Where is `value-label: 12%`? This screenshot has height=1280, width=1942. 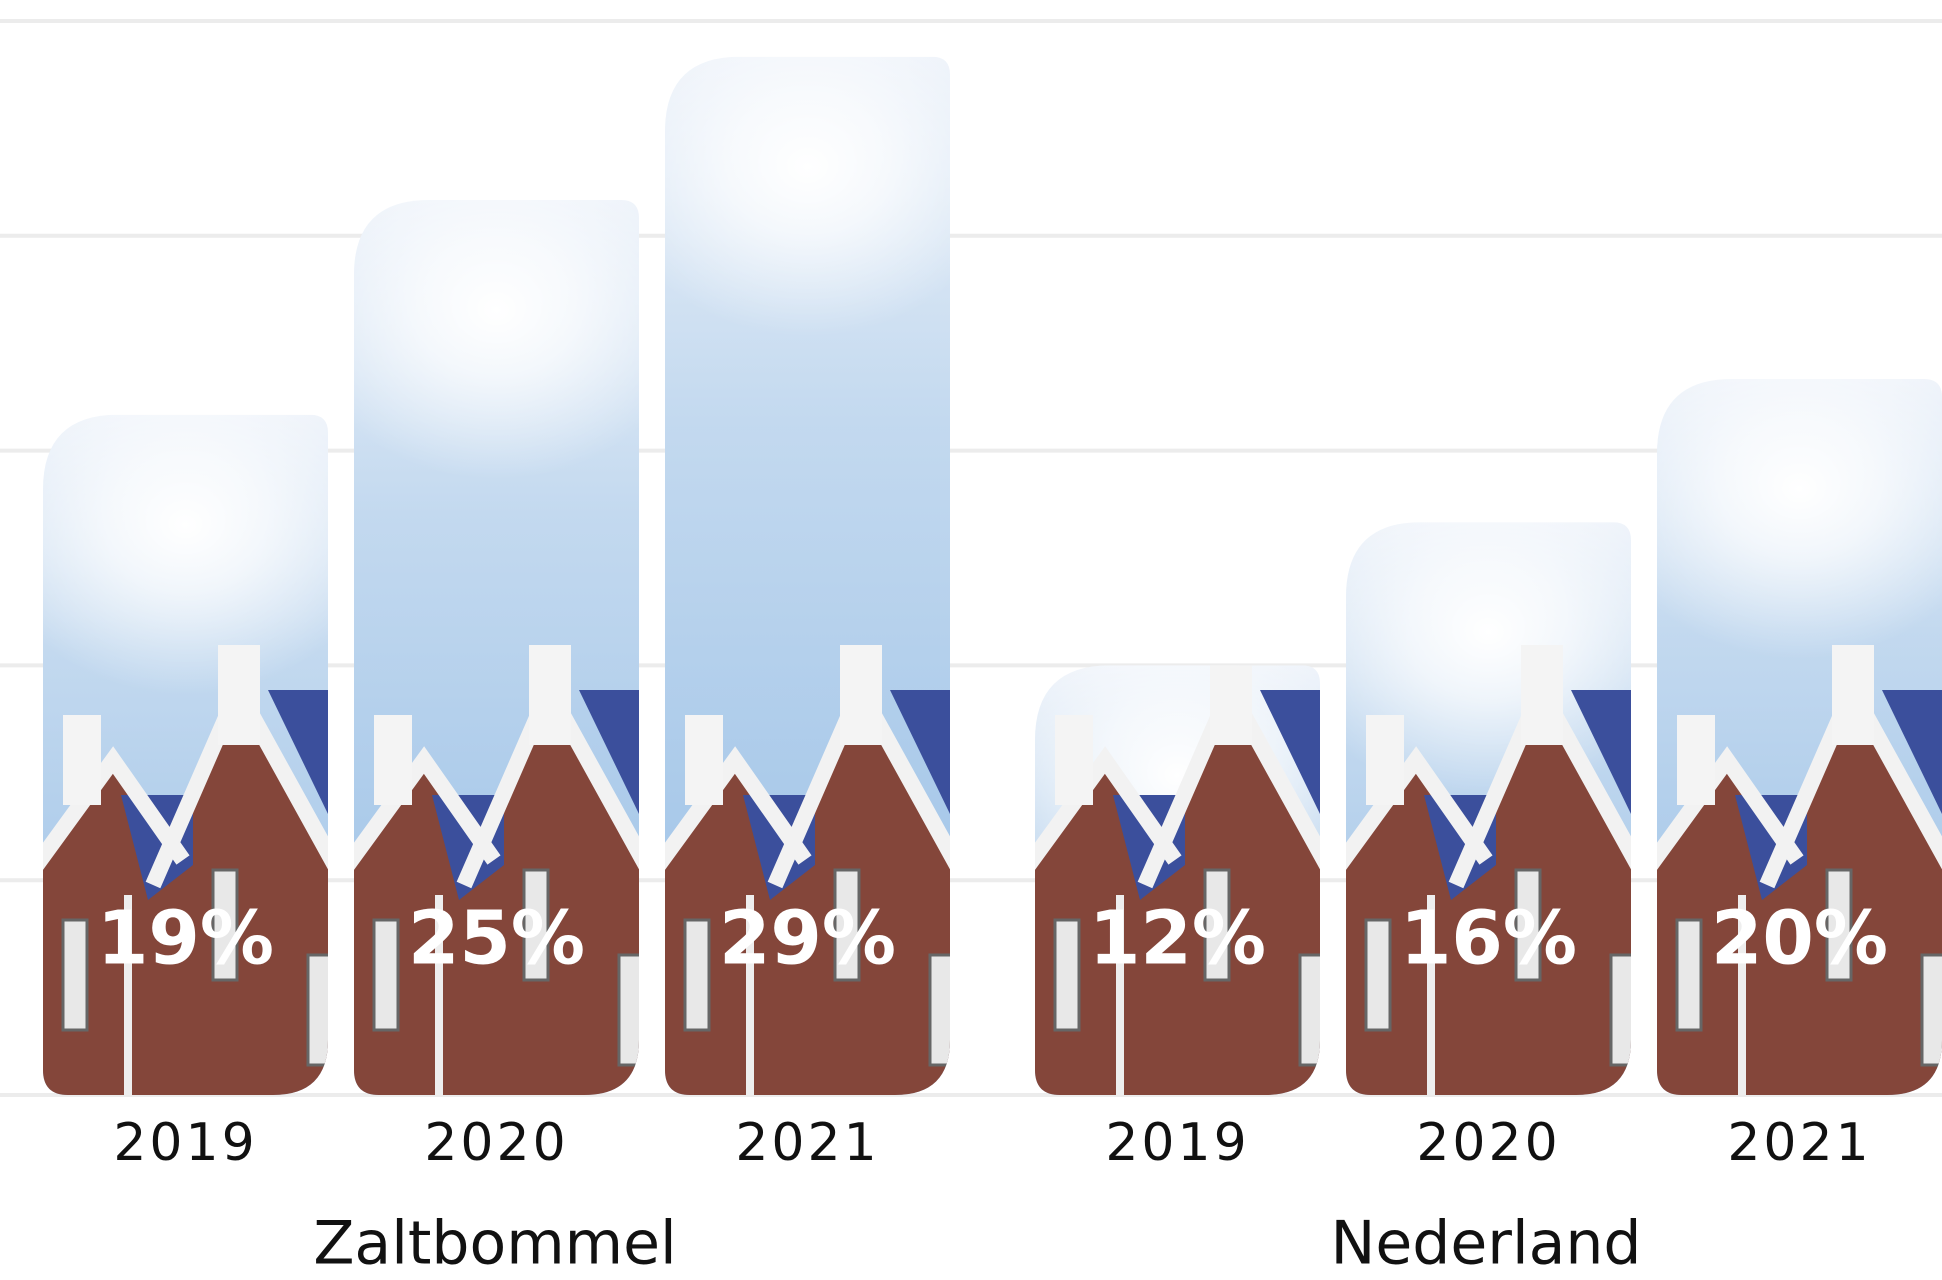 value-label: 12% is located at coordinates (1177, 939).